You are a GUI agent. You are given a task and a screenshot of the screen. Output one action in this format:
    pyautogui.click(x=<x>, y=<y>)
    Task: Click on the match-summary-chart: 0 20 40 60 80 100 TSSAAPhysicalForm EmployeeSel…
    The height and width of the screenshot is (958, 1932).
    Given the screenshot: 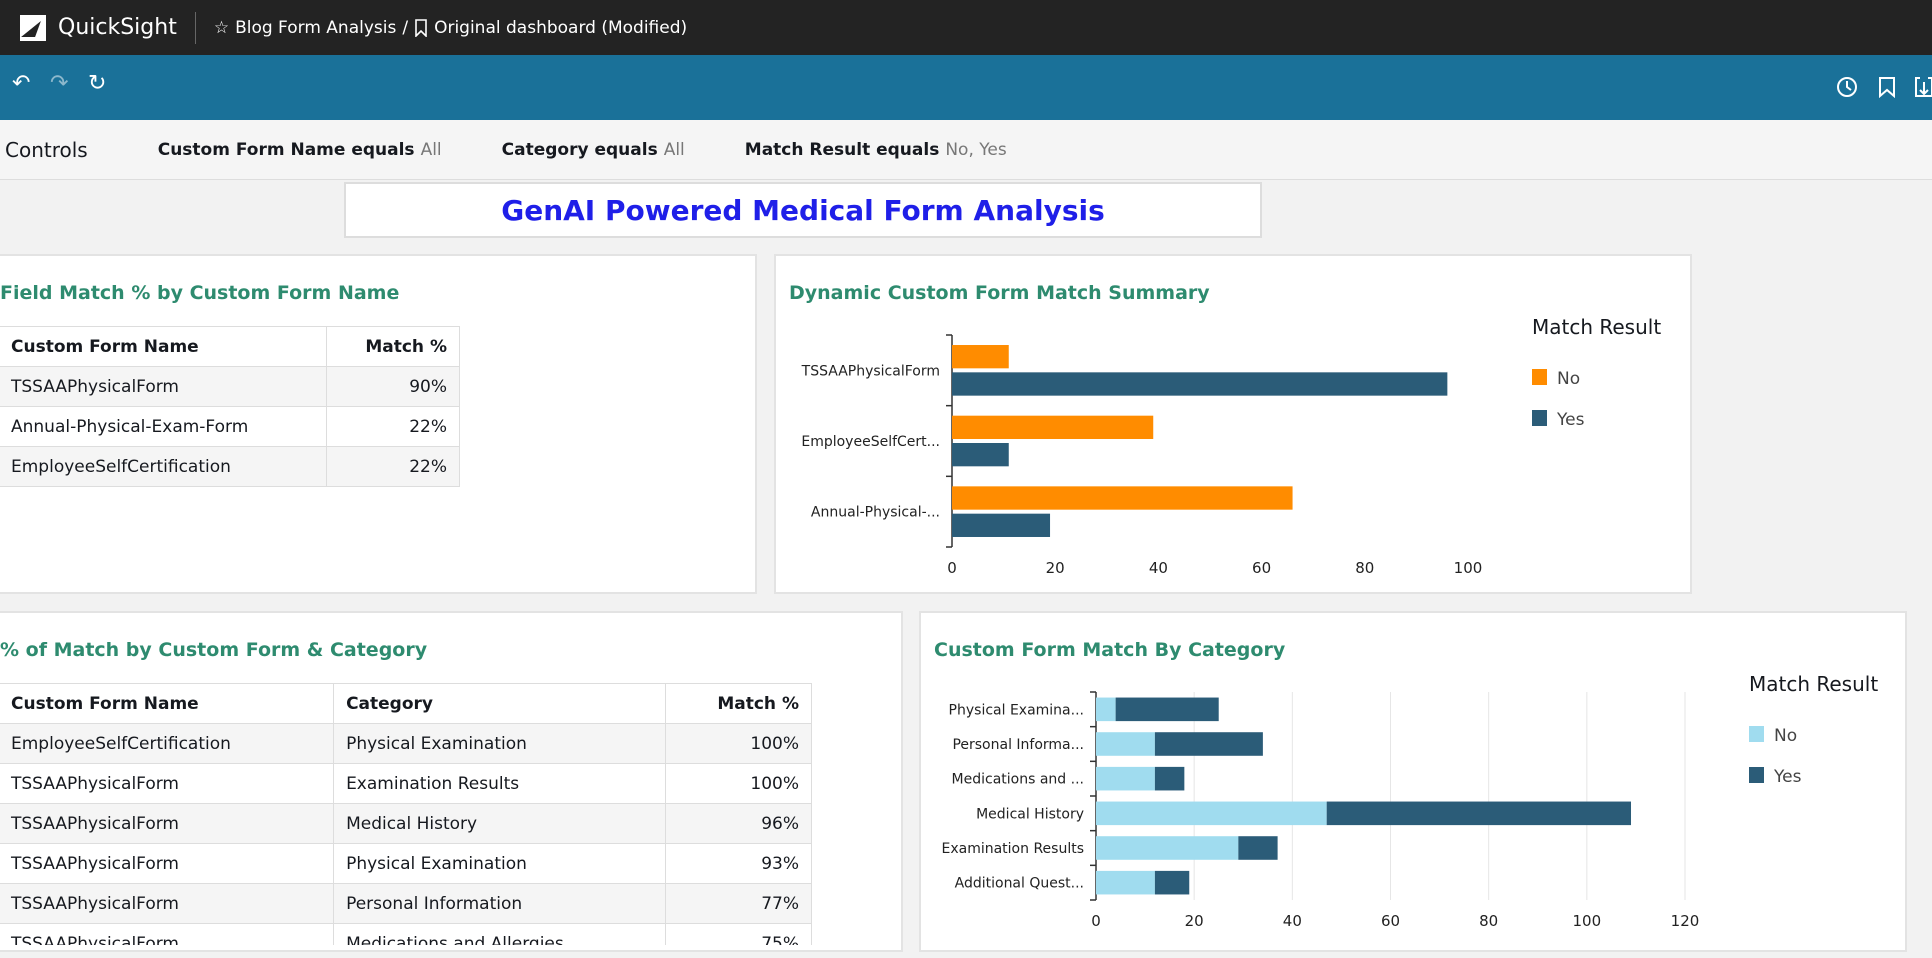 What is the action you would take?
    pyautogui.click(x=1231, y=446)
    